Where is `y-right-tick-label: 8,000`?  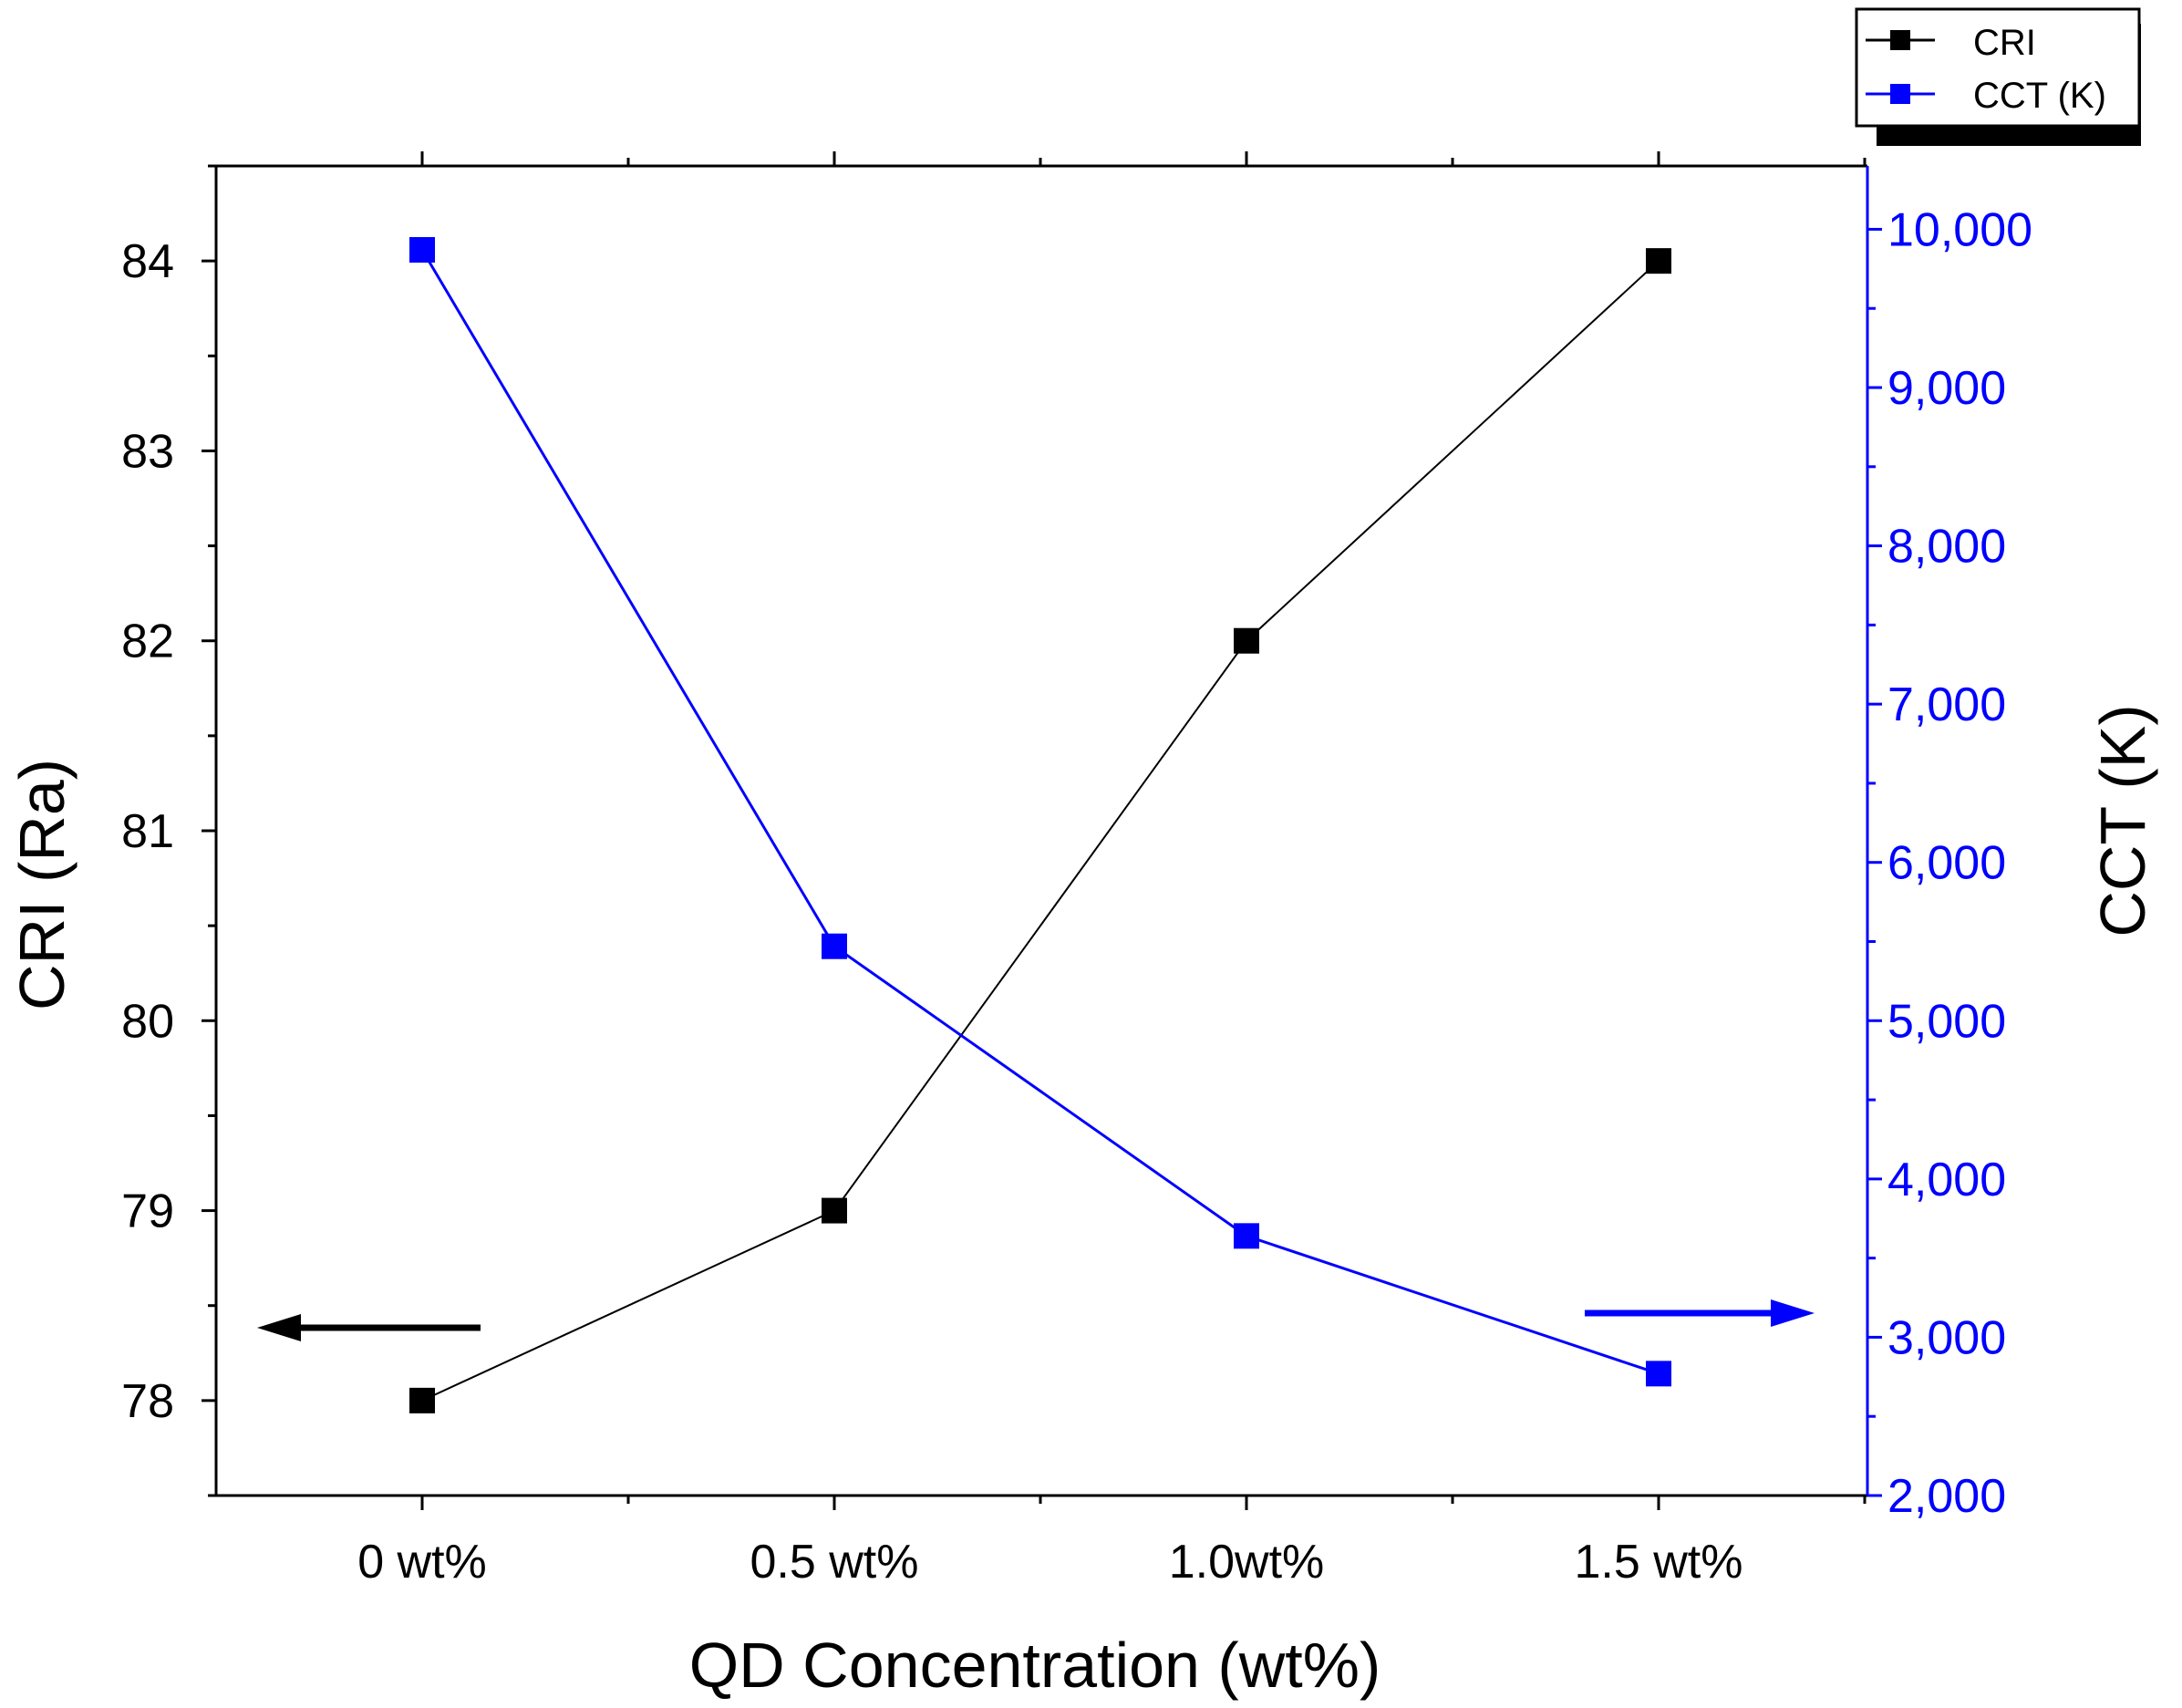
y-right-tick-label: 8,000 is located at coordinates (1946, 547).